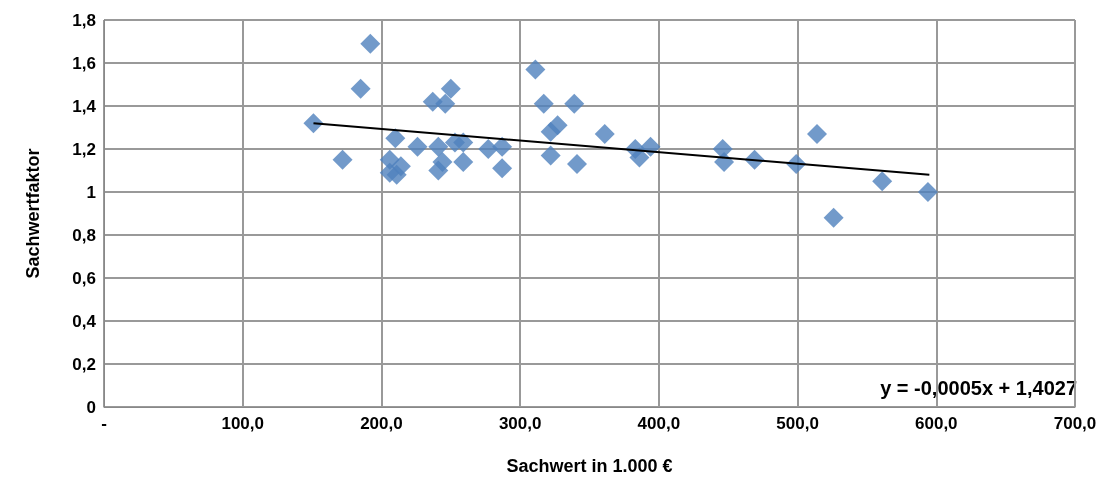 The image size is (1115, 496). What do you see at coordinates (84, 20) in the screenshot?
I see `y-tick-label: 1,8` at bounding box center [84, 20].